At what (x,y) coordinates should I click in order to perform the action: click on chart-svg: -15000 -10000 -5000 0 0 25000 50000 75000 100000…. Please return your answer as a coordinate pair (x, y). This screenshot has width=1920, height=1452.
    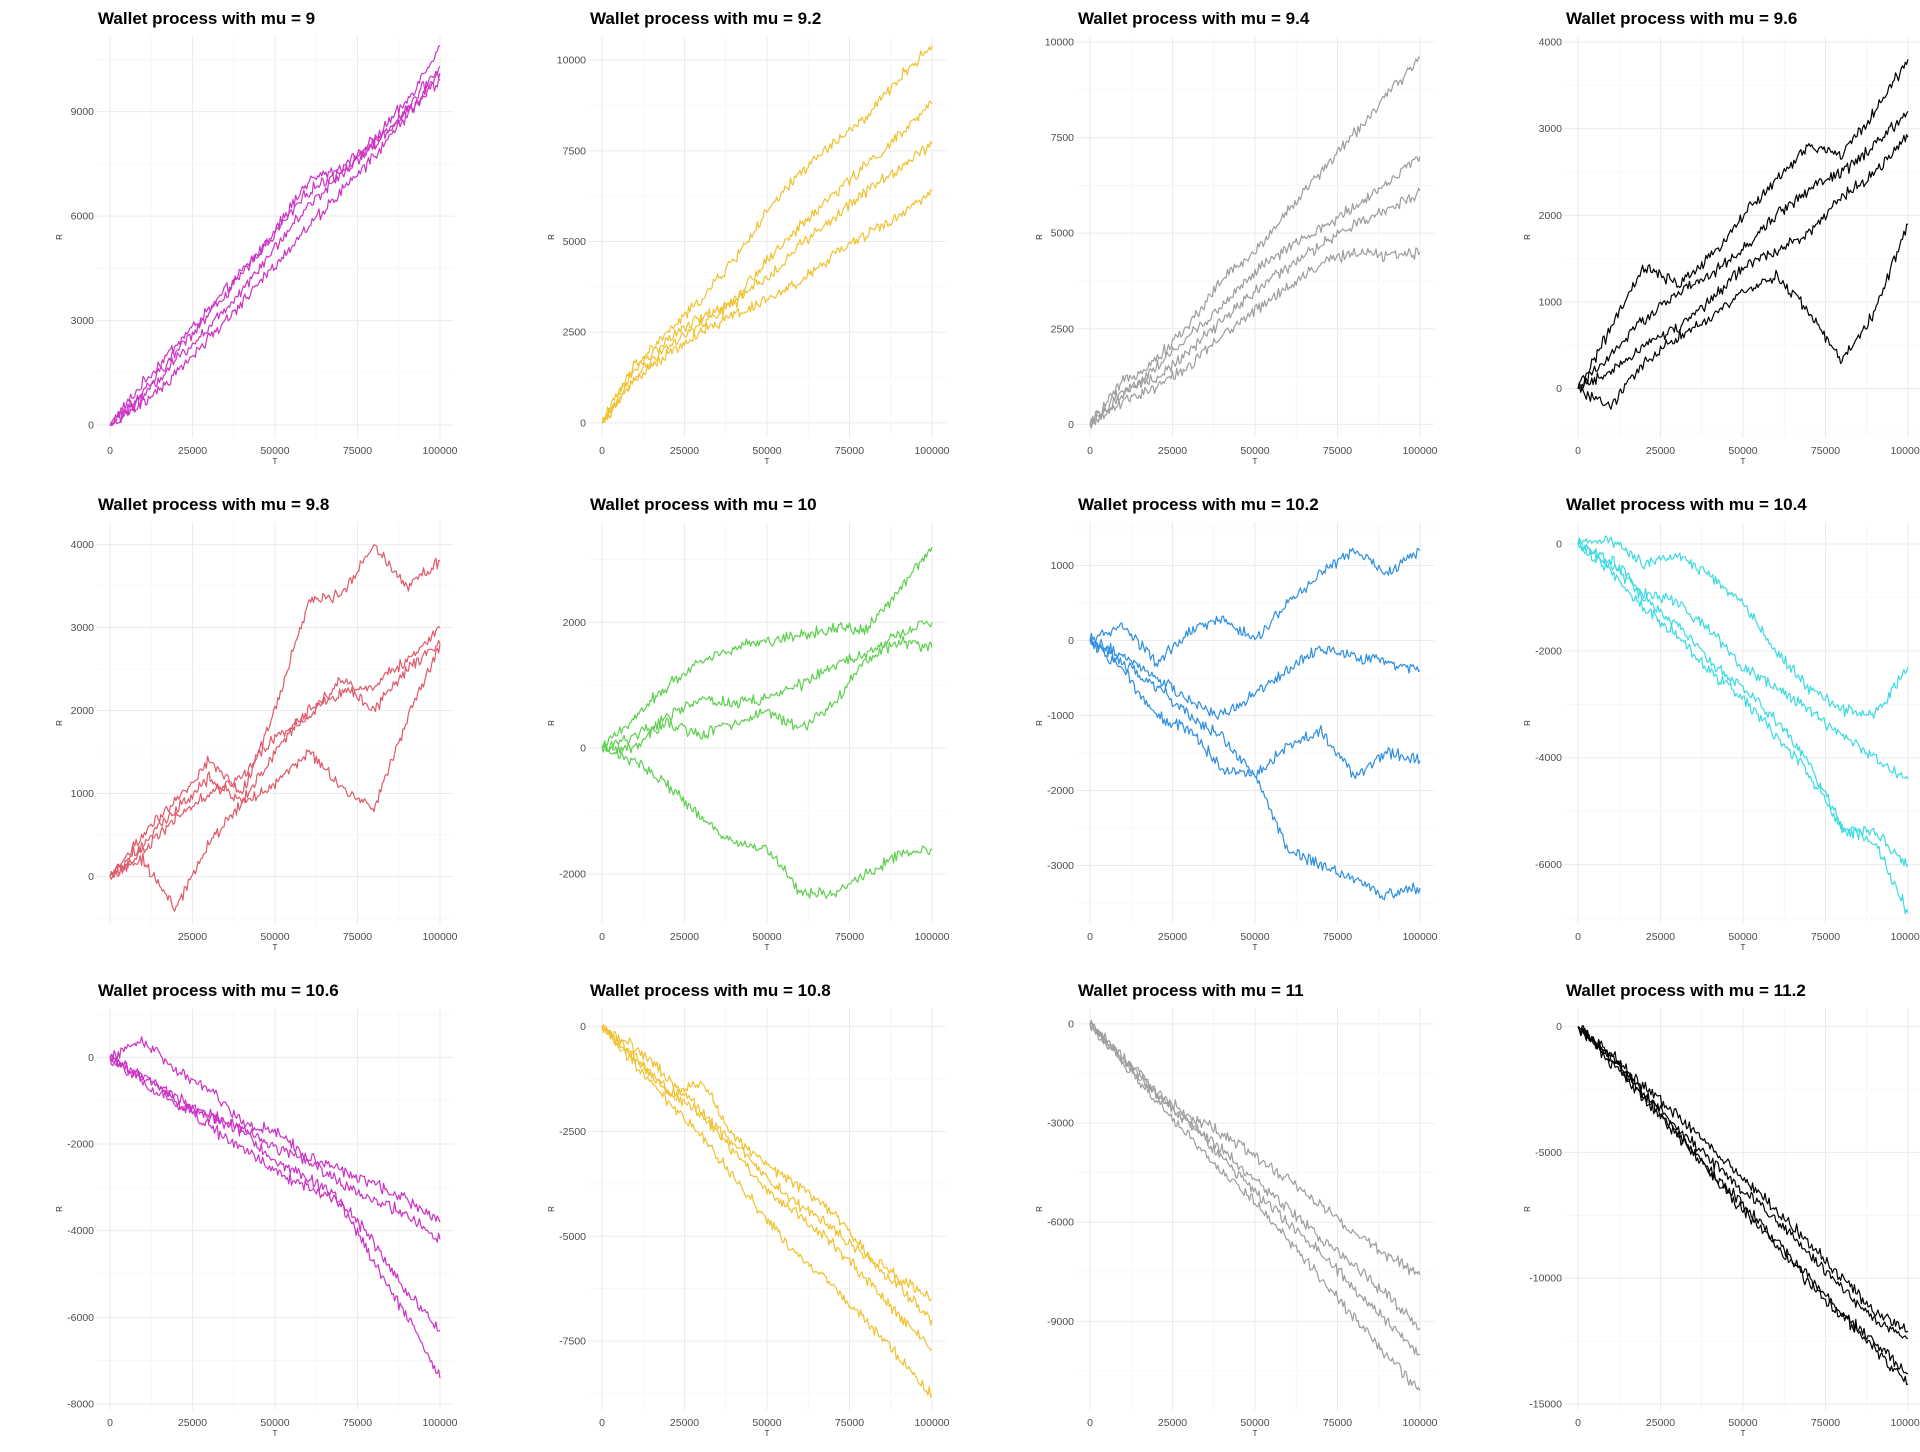
    Looking at the image, I should click on (1721, 1209).